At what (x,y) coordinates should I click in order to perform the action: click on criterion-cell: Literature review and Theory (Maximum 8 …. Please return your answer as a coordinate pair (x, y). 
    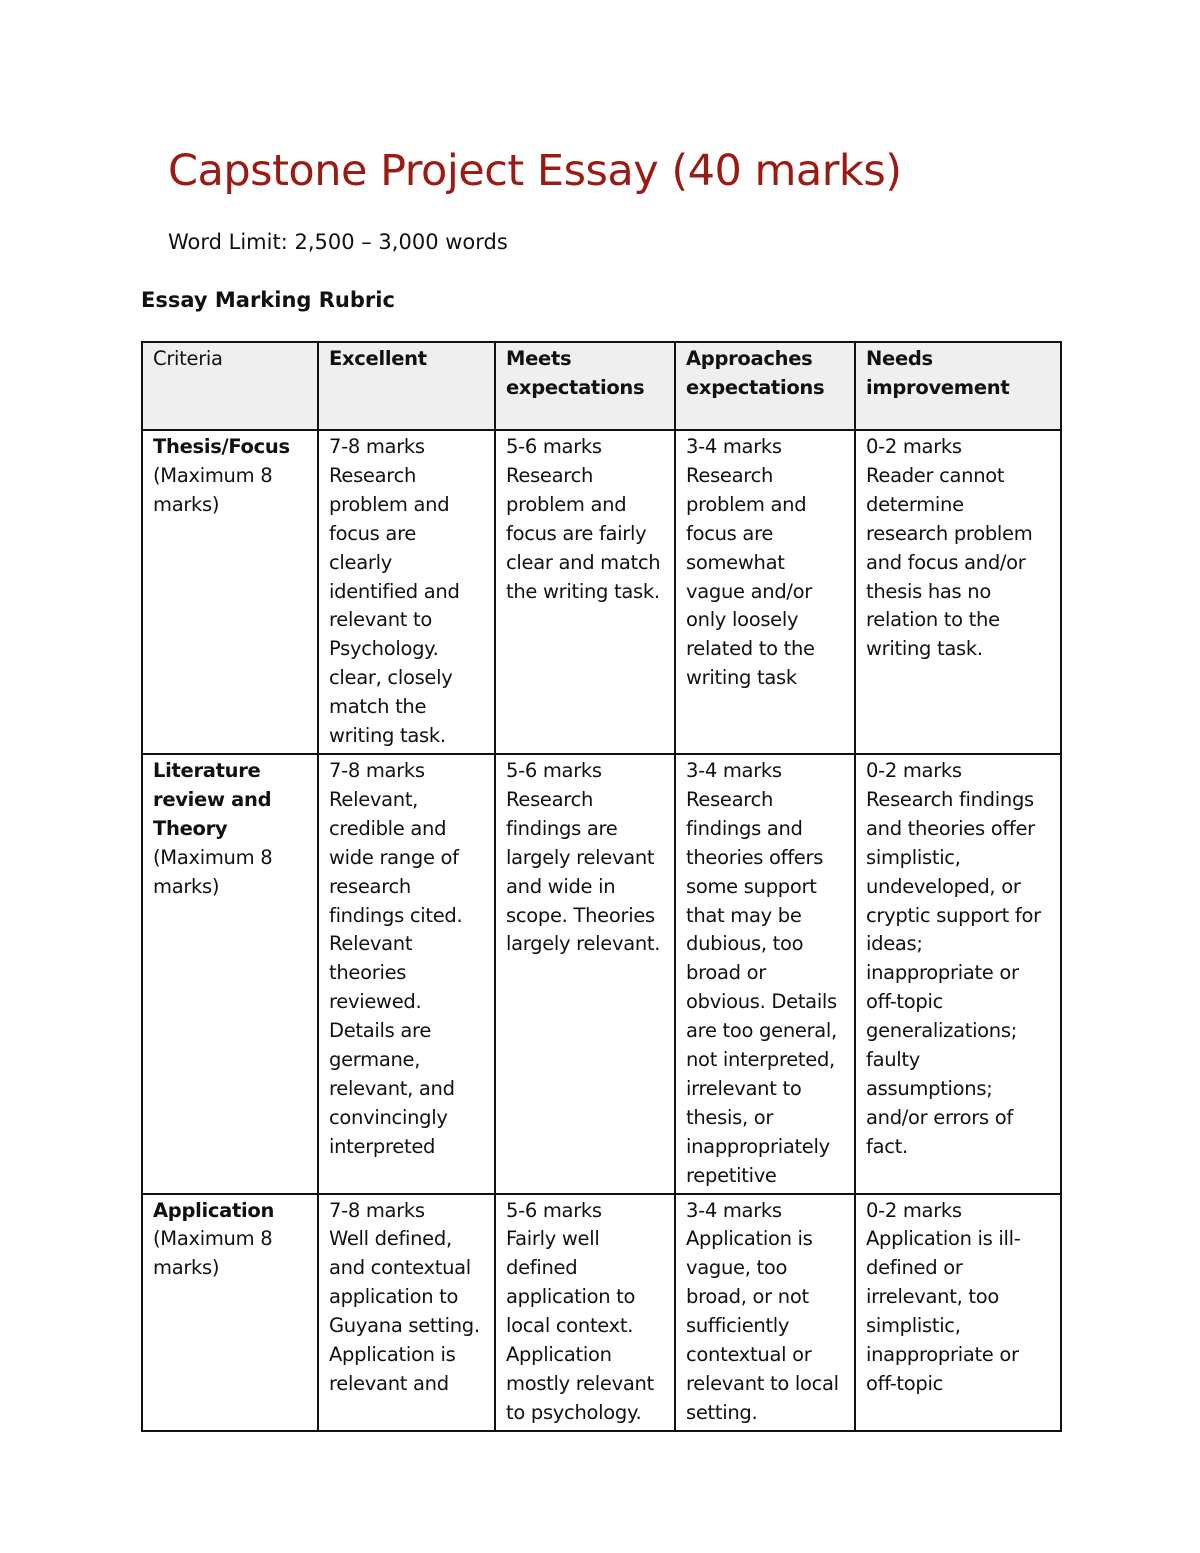
    Looking at the image, I should click on (230, 973).